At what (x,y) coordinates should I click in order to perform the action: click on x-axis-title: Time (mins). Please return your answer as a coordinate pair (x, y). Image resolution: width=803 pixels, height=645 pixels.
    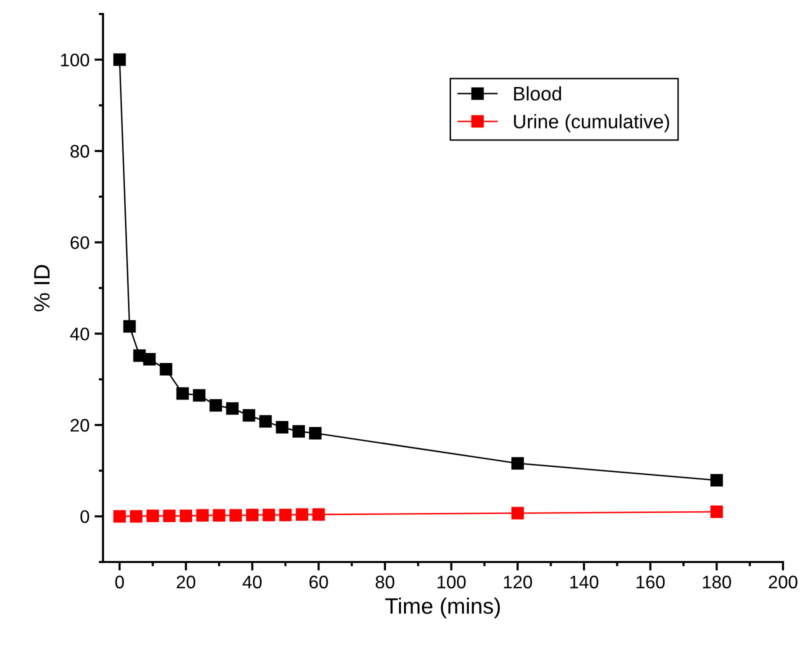
    Looking at the image, I should click on (442, 608).